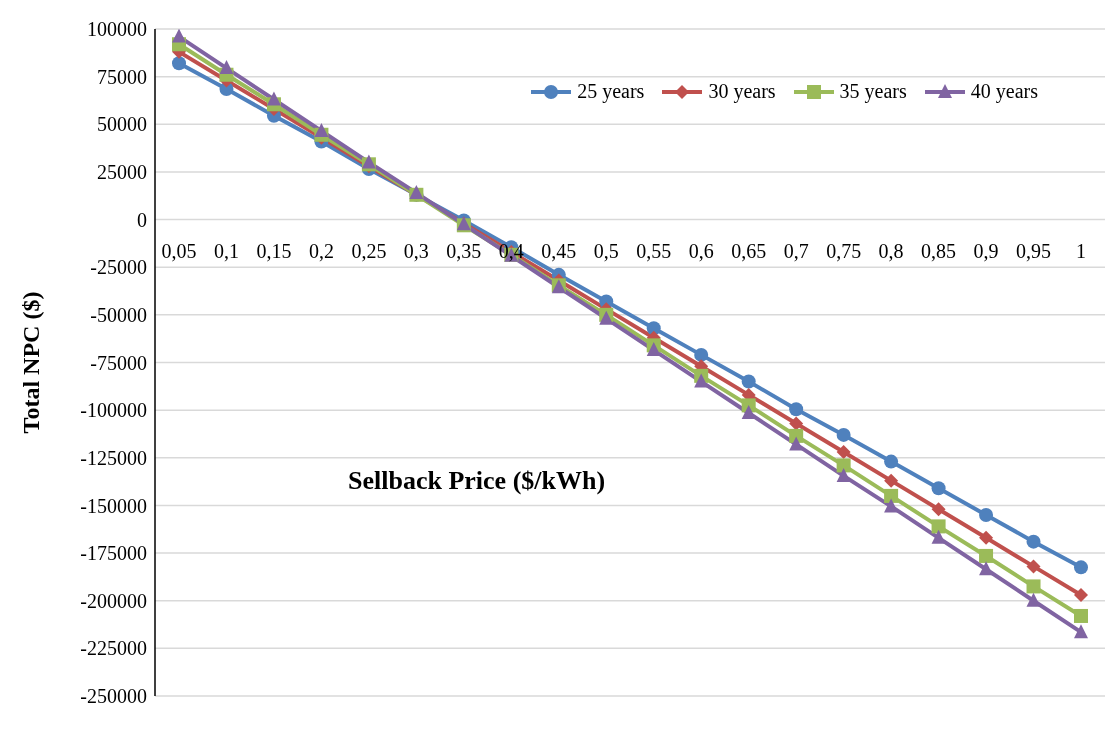  Describe the element at coordinates (844, 250) in the screenshot. I see `x-tick-label: 0,75` at that location.